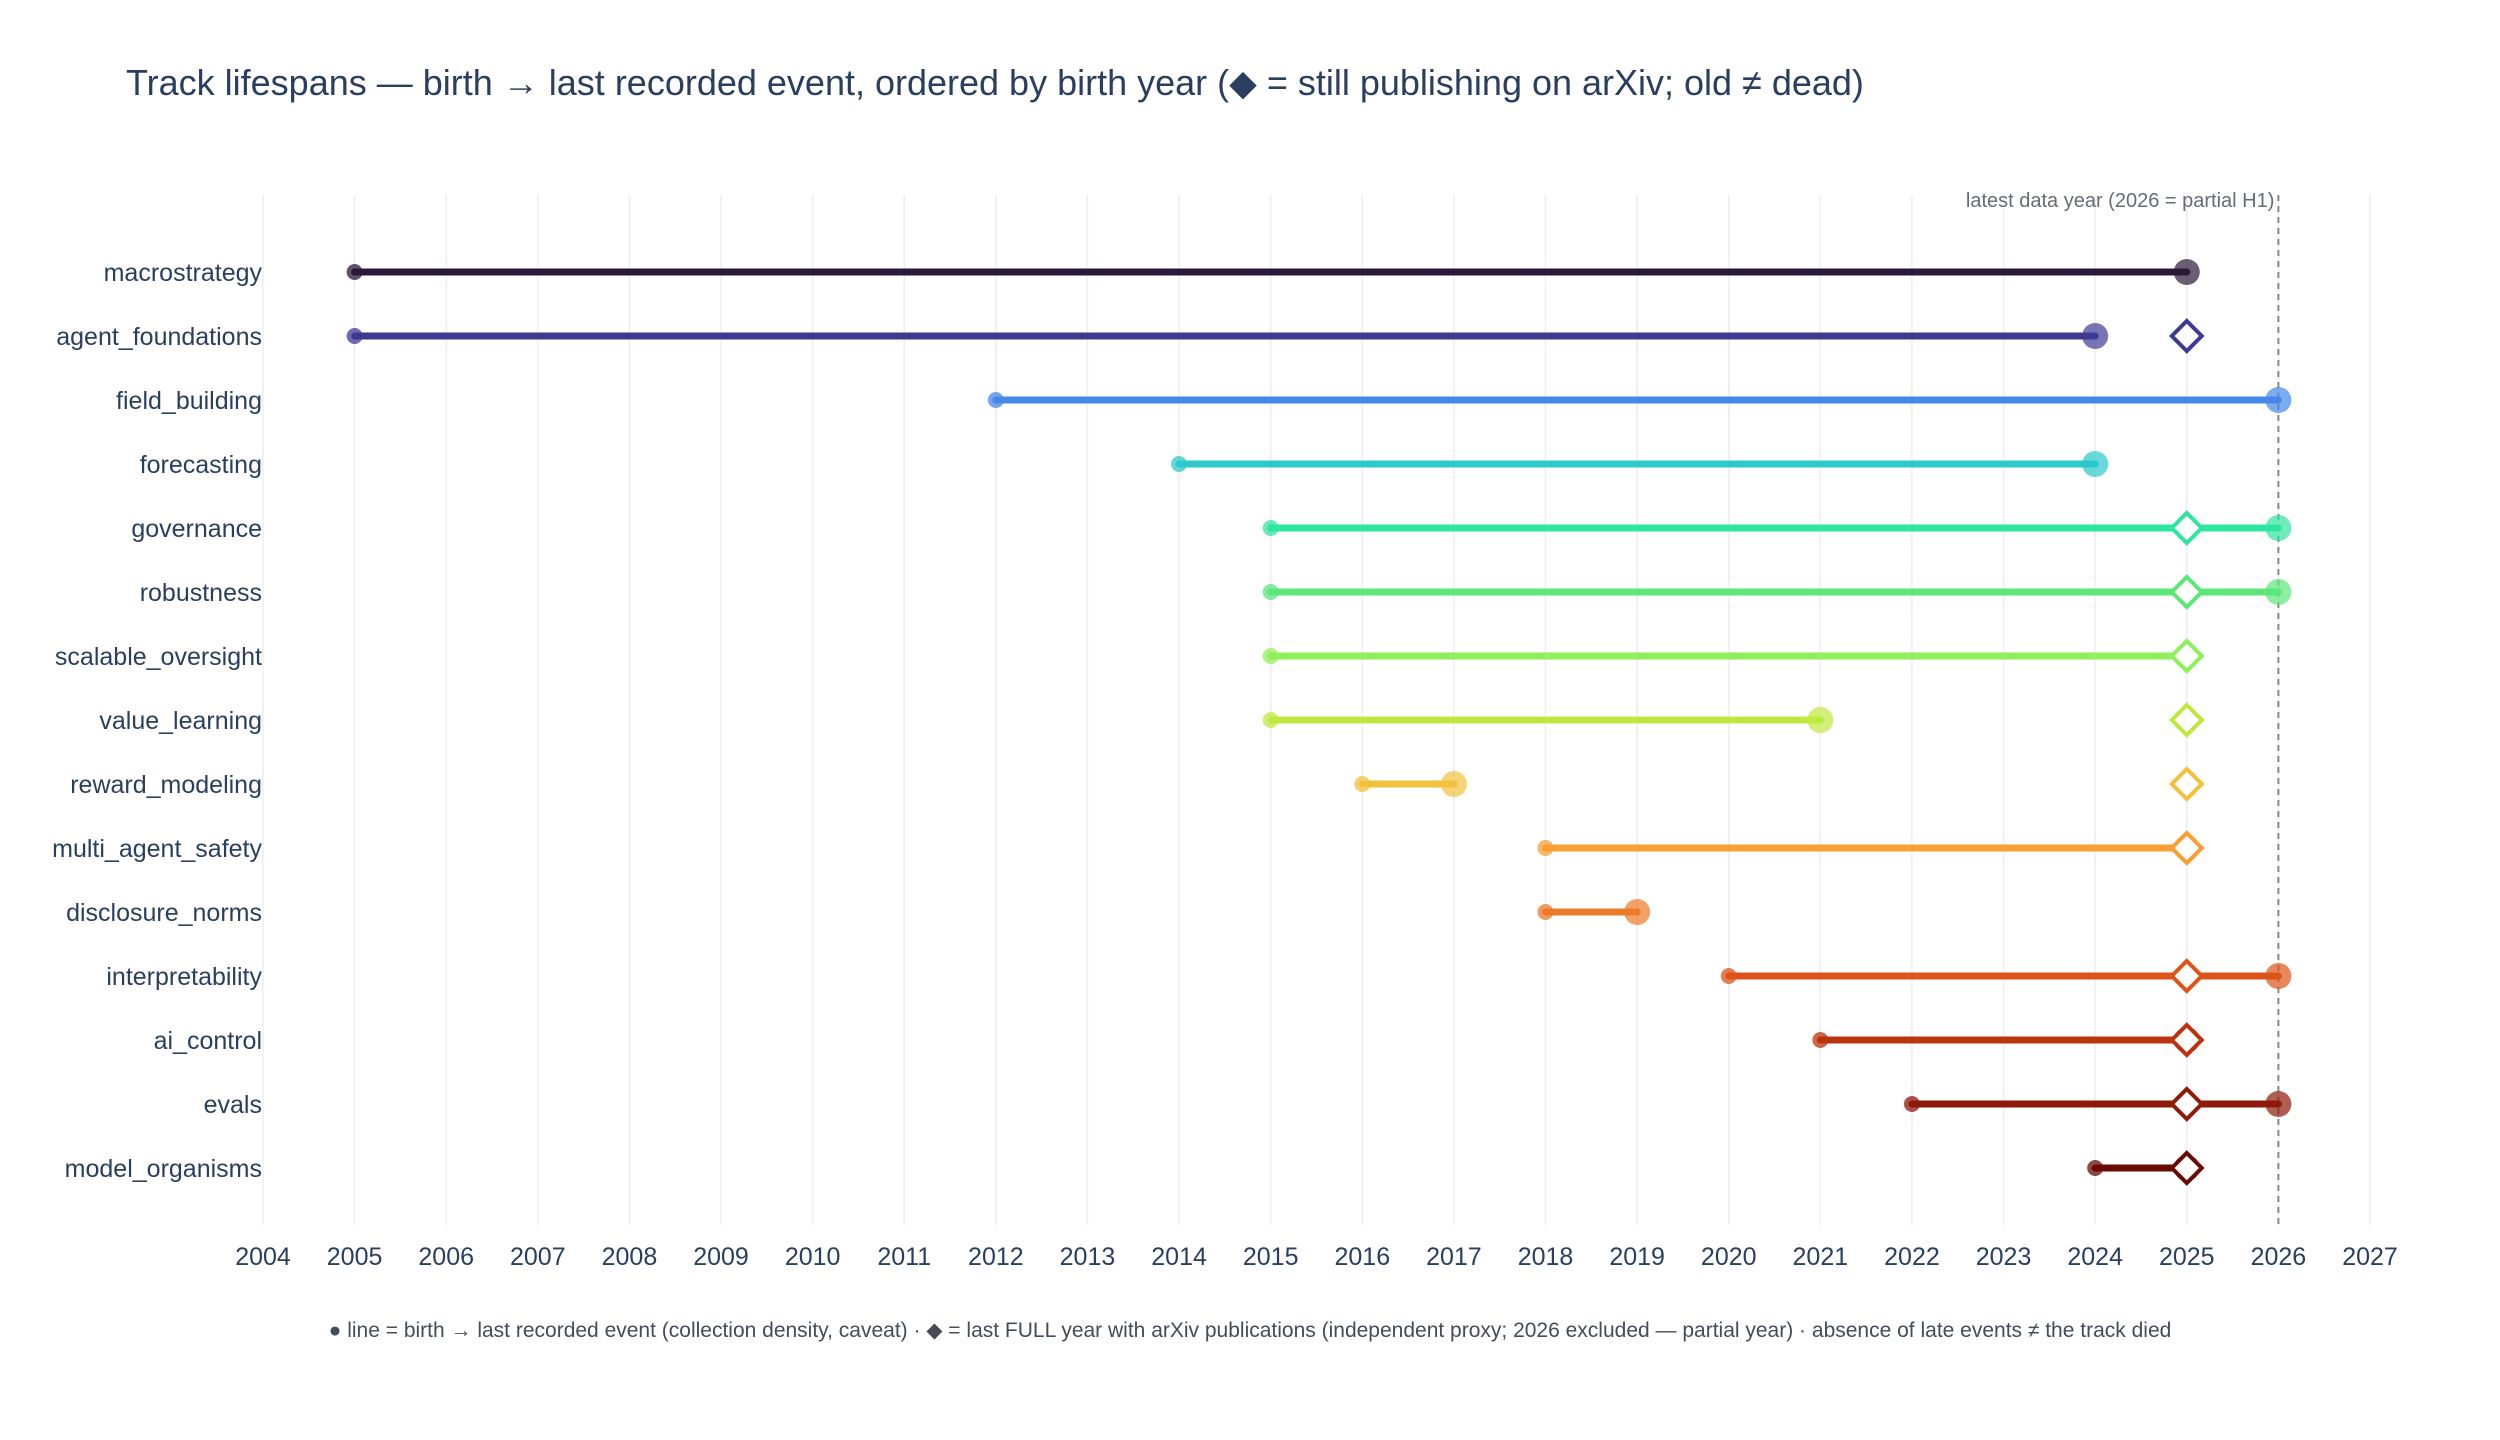 The height and width of the screenshot is (1440, 2500). What do you see at coordinates (2120, 201) in the screenshot?
I see `reference-line-label: latest data year (2026 = partial H1)` at bounding box center [2120, 201].